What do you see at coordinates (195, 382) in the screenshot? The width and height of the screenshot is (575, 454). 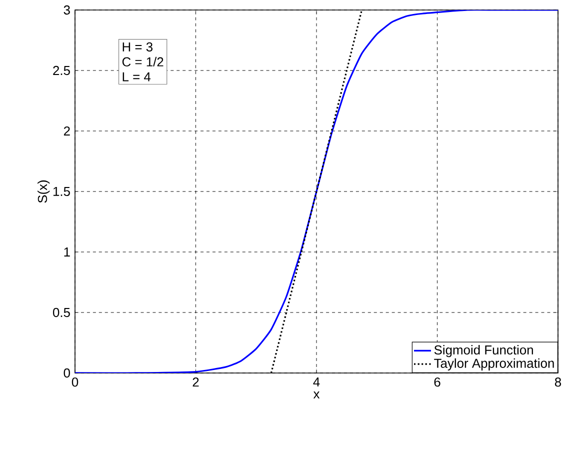 I see `x-tick-label: 2` at bounding box center [195, 382].